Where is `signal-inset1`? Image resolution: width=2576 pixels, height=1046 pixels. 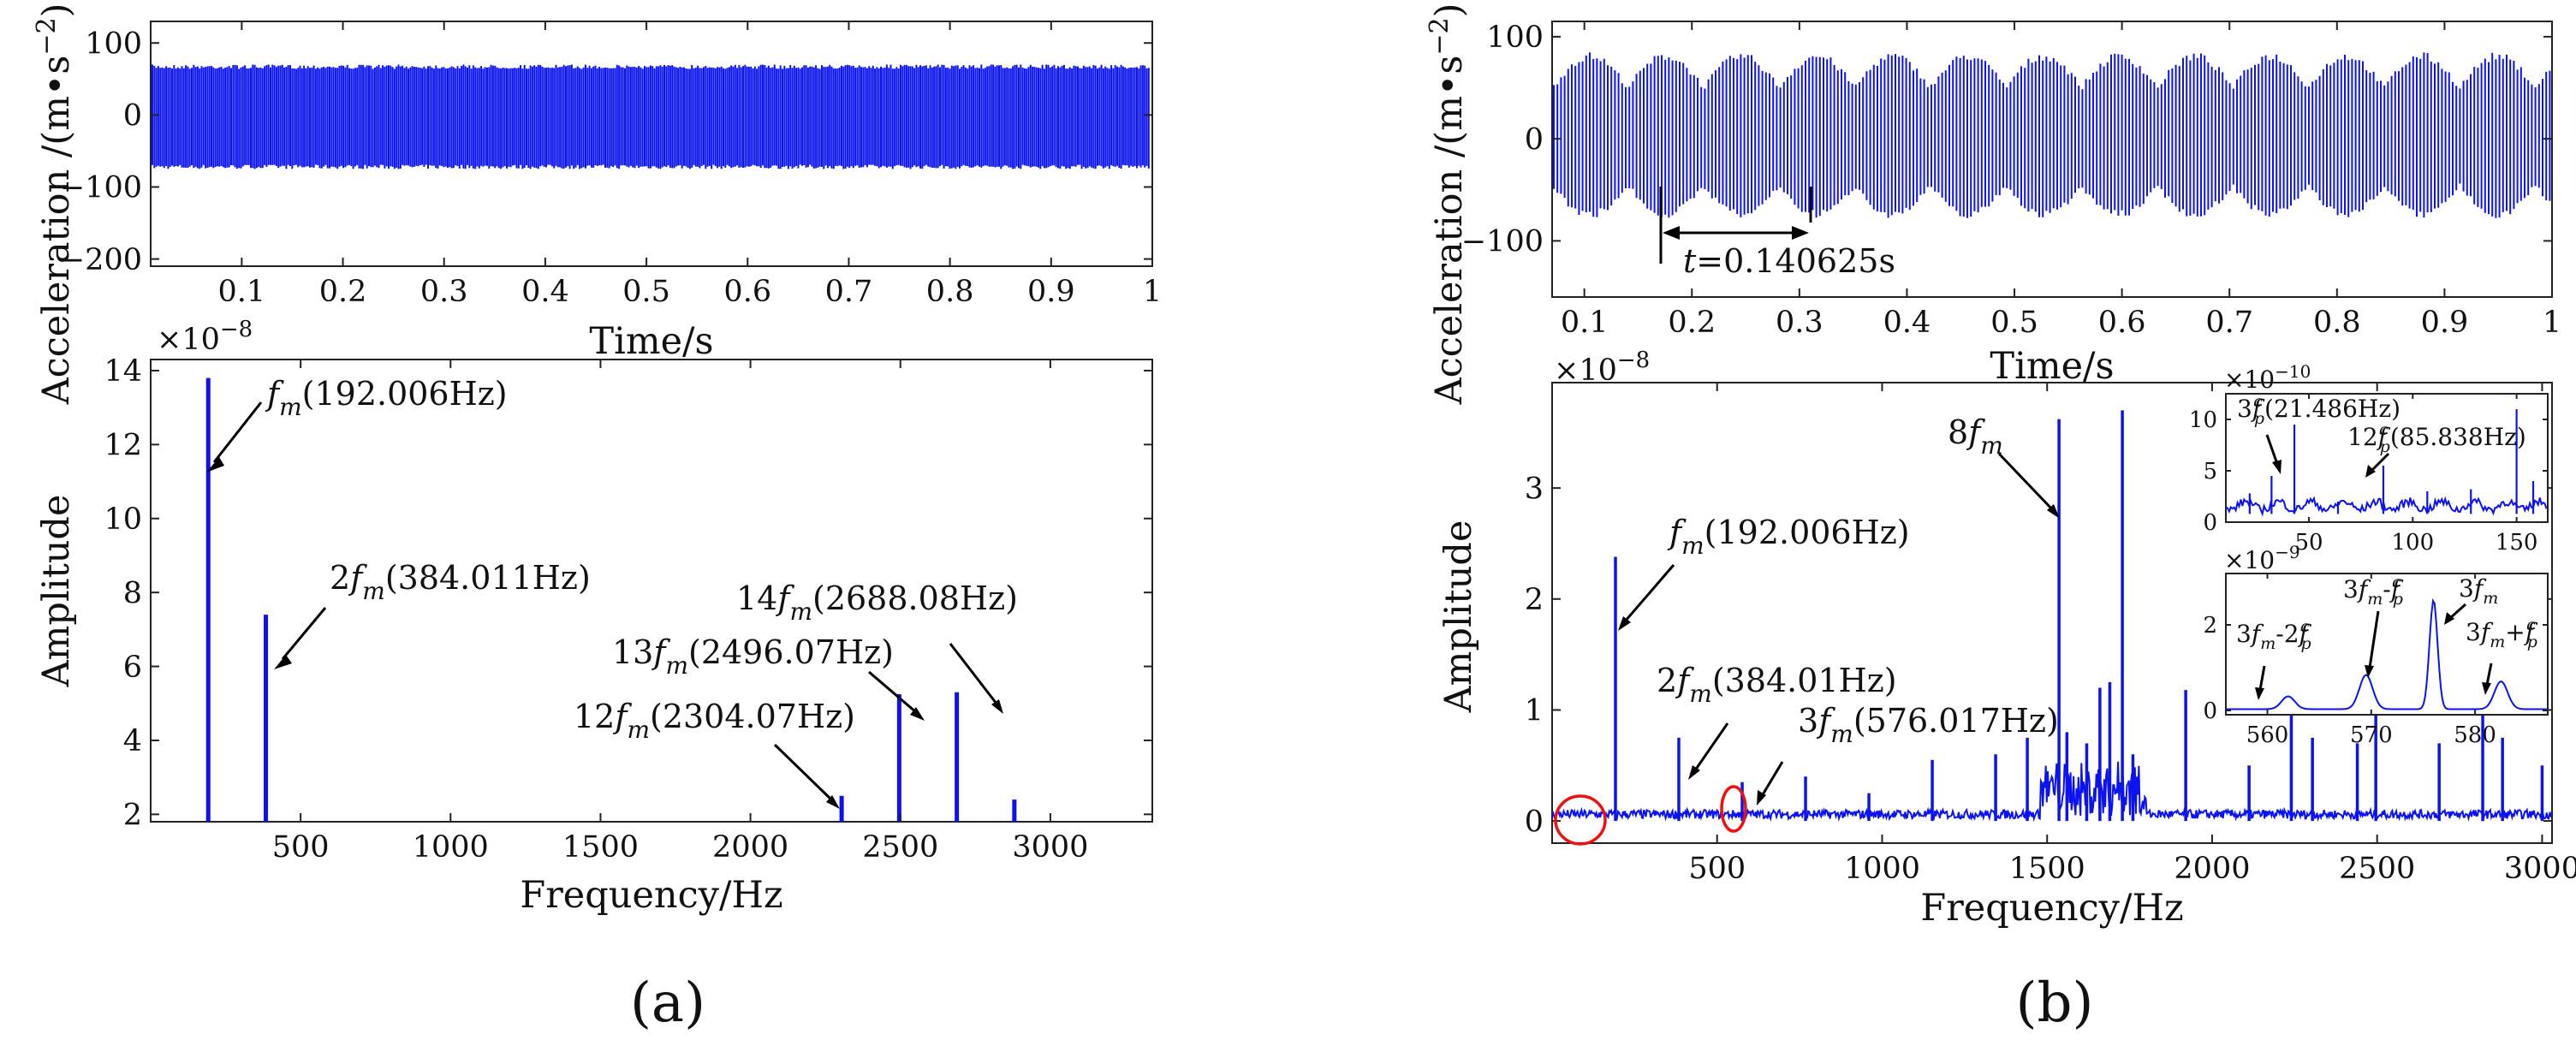
signal-inset1 is located at coordinates (2386, 463).